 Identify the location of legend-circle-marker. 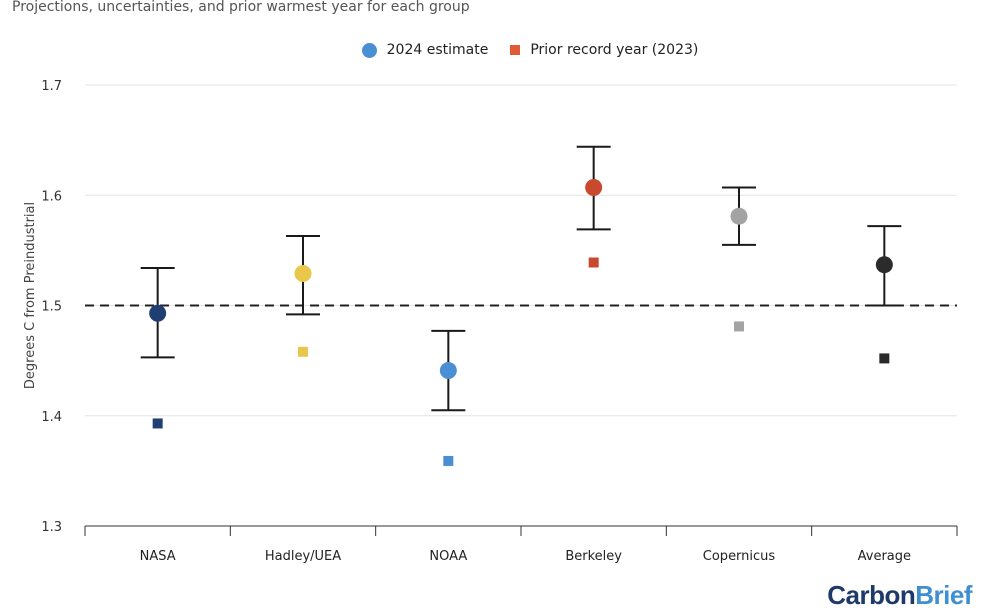
(369, 50).